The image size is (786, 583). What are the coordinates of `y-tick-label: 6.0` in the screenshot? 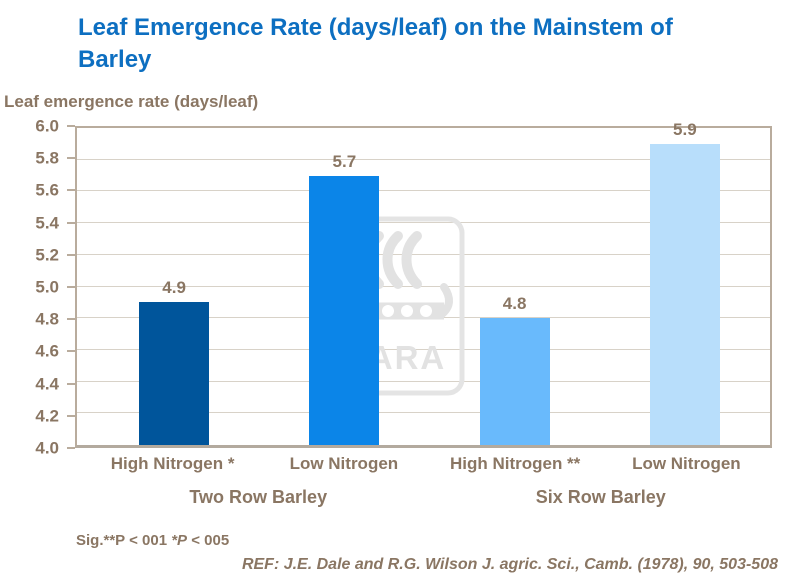 It's located at (47, 126).